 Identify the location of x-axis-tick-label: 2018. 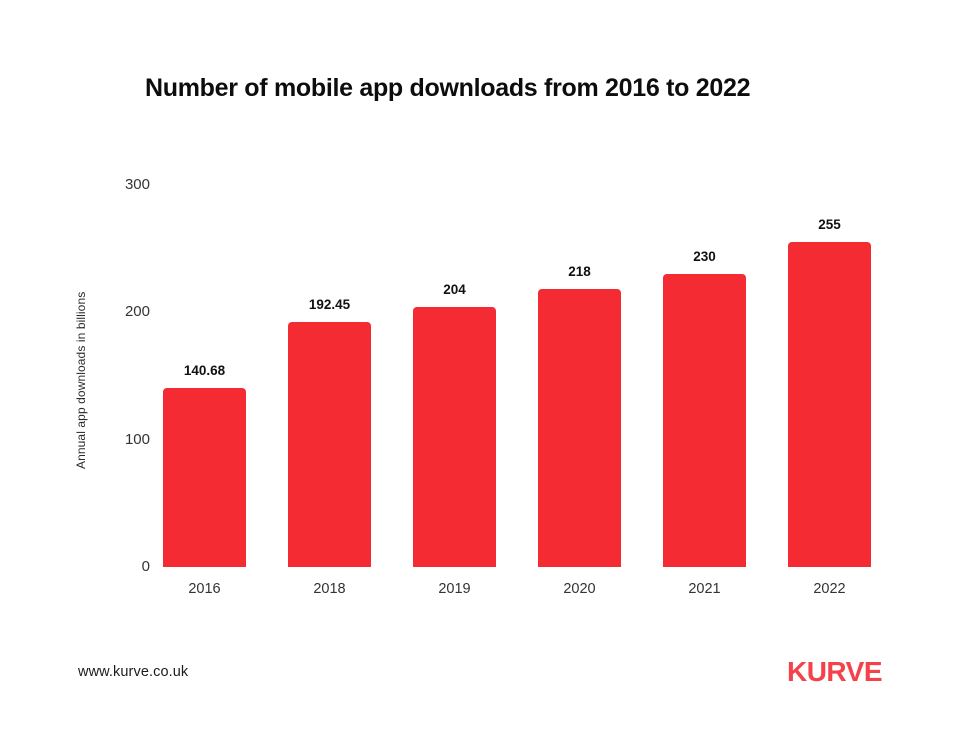
(329, 589).